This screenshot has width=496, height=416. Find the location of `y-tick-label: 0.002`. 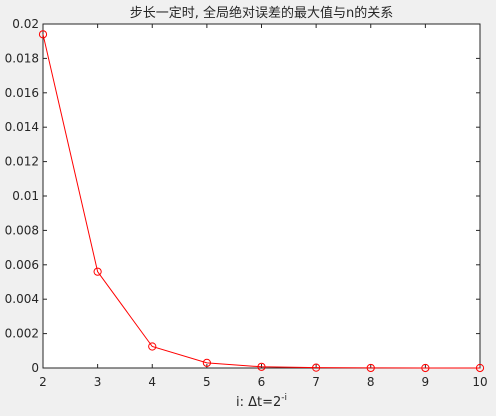

y-tick-label: 0.002 is located at coordinates (22, 334).